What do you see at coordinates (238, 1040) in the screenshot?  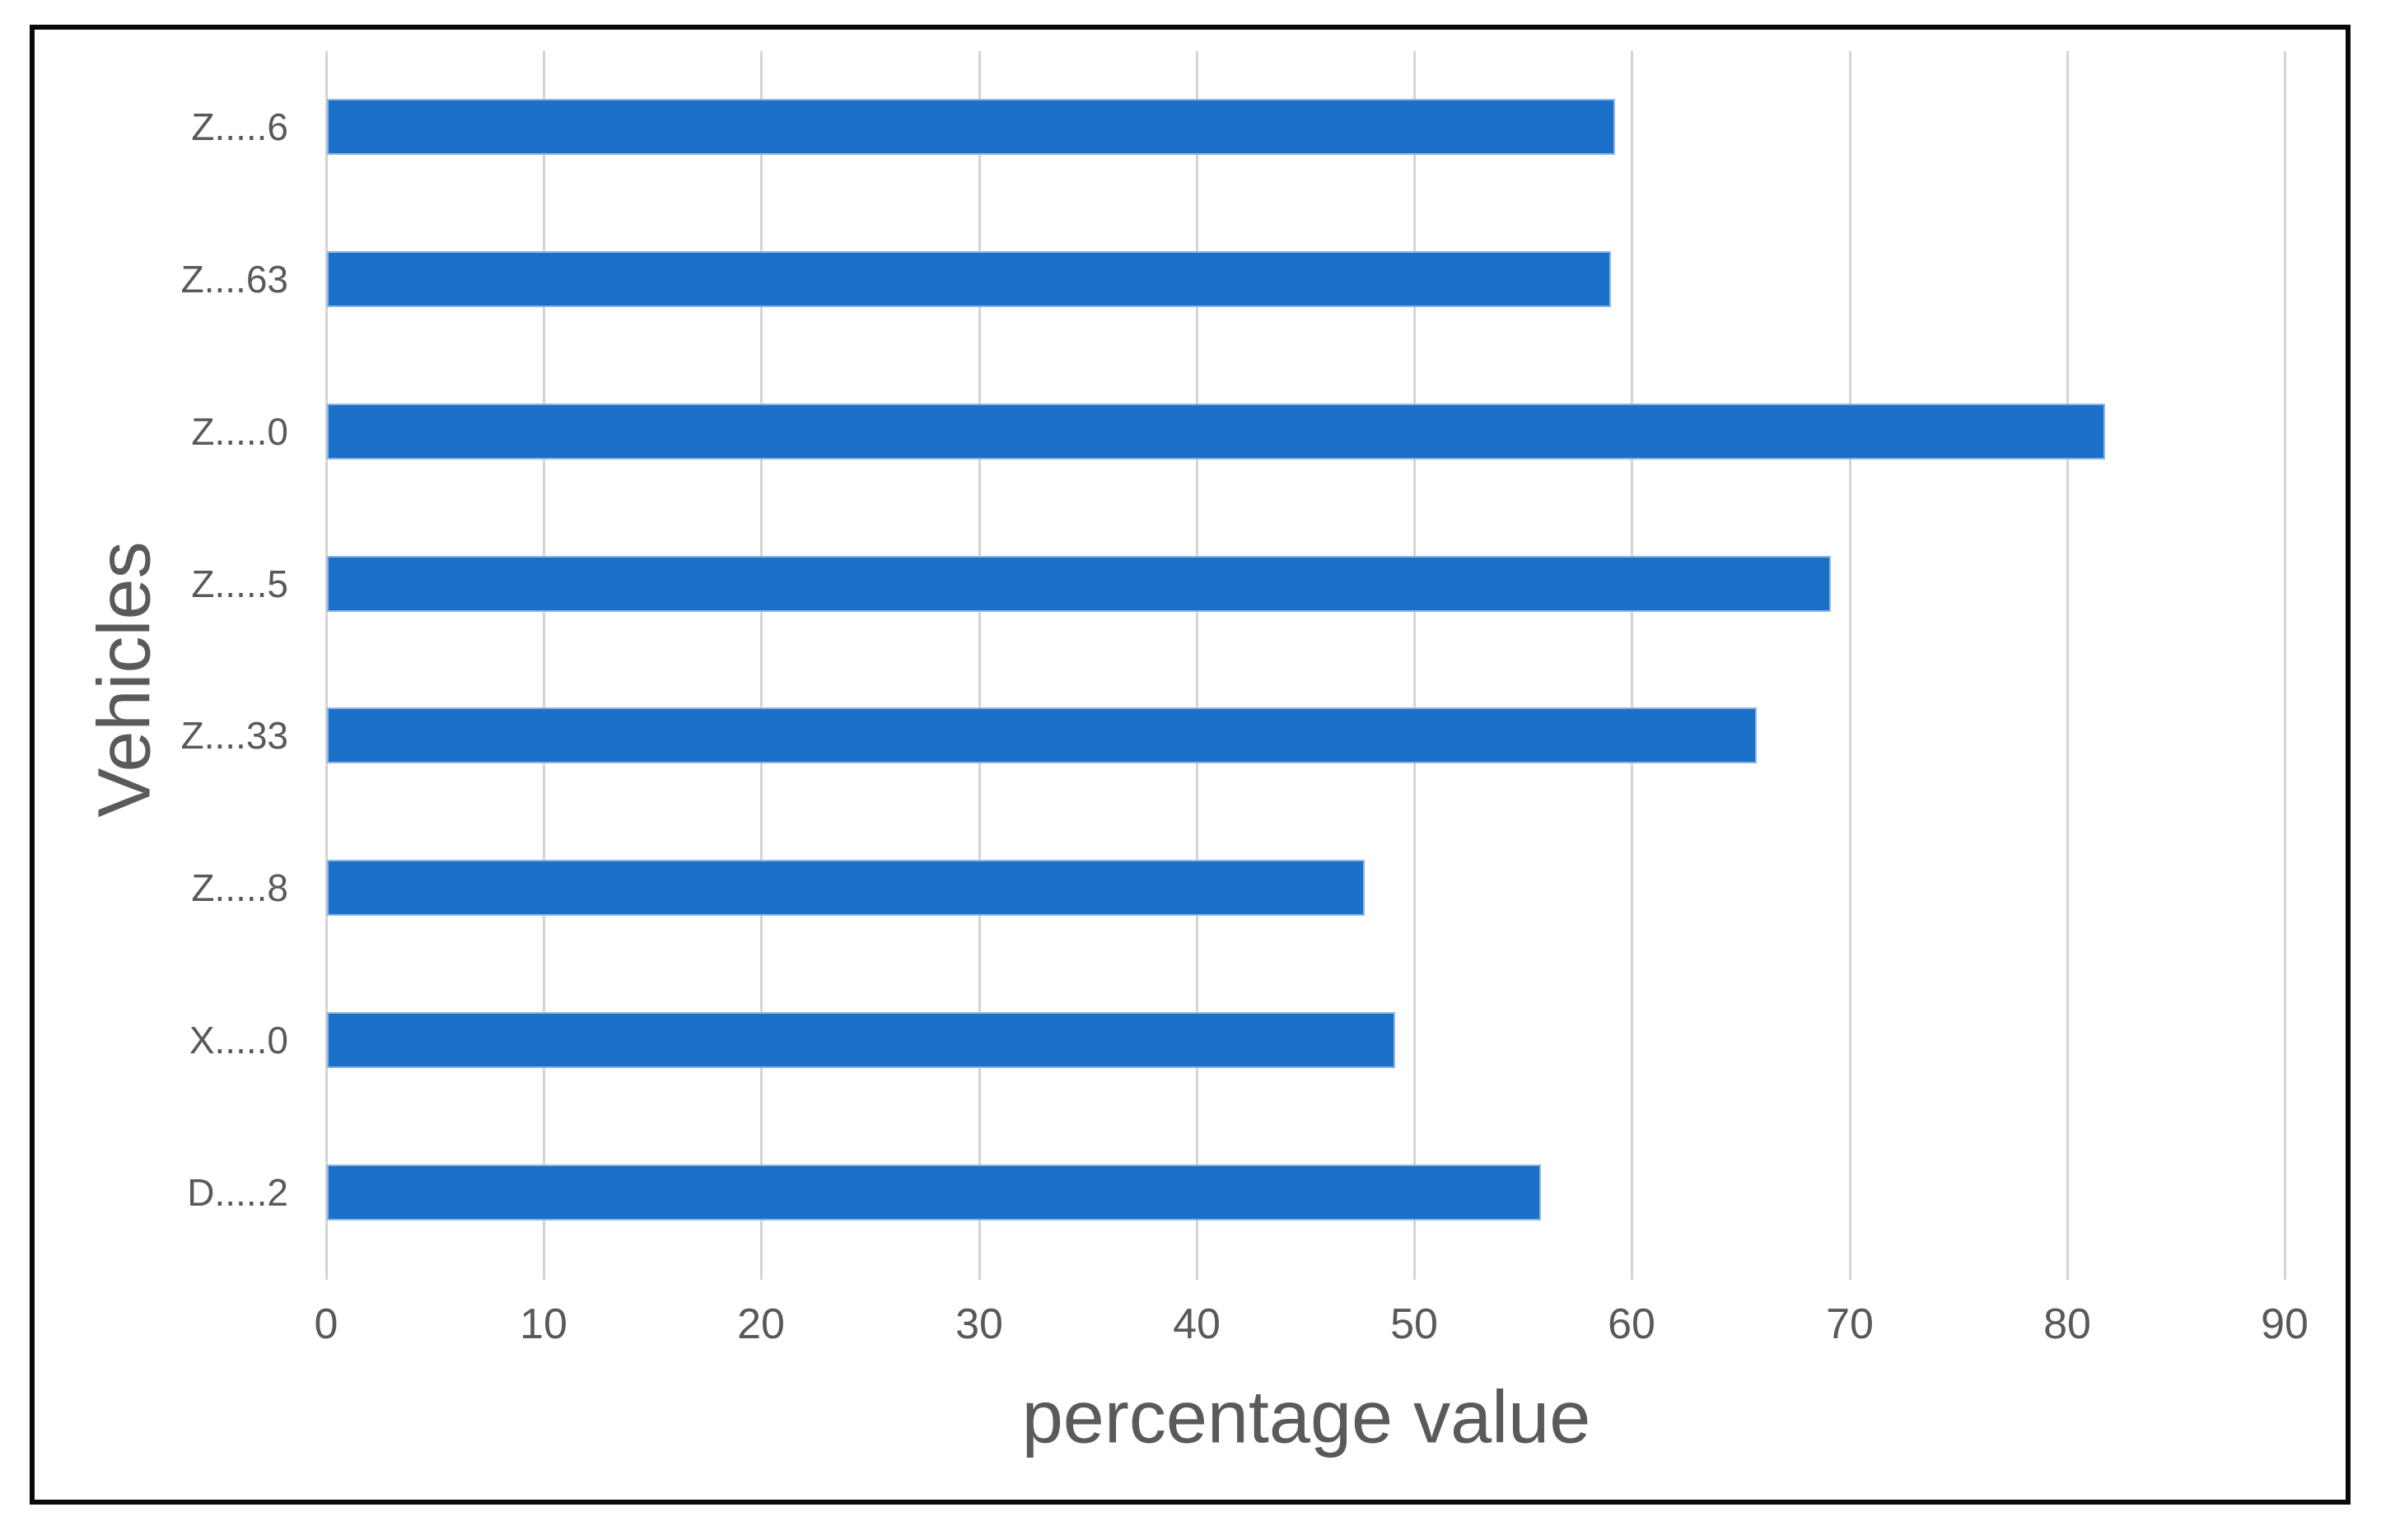 I see `category-label: X.....0` at bounding box center [238, 1040].